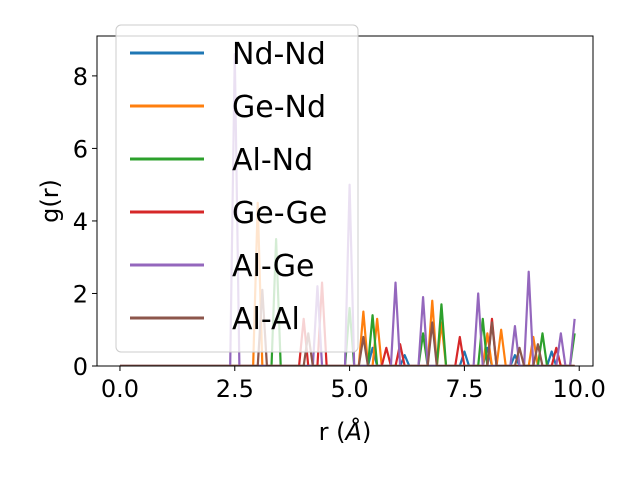 The width and height of the screenshot is (640, 480). Describe the element at coordinates (266, 319) in the screenshot. I see `legend-label: Al-Al` at that location.